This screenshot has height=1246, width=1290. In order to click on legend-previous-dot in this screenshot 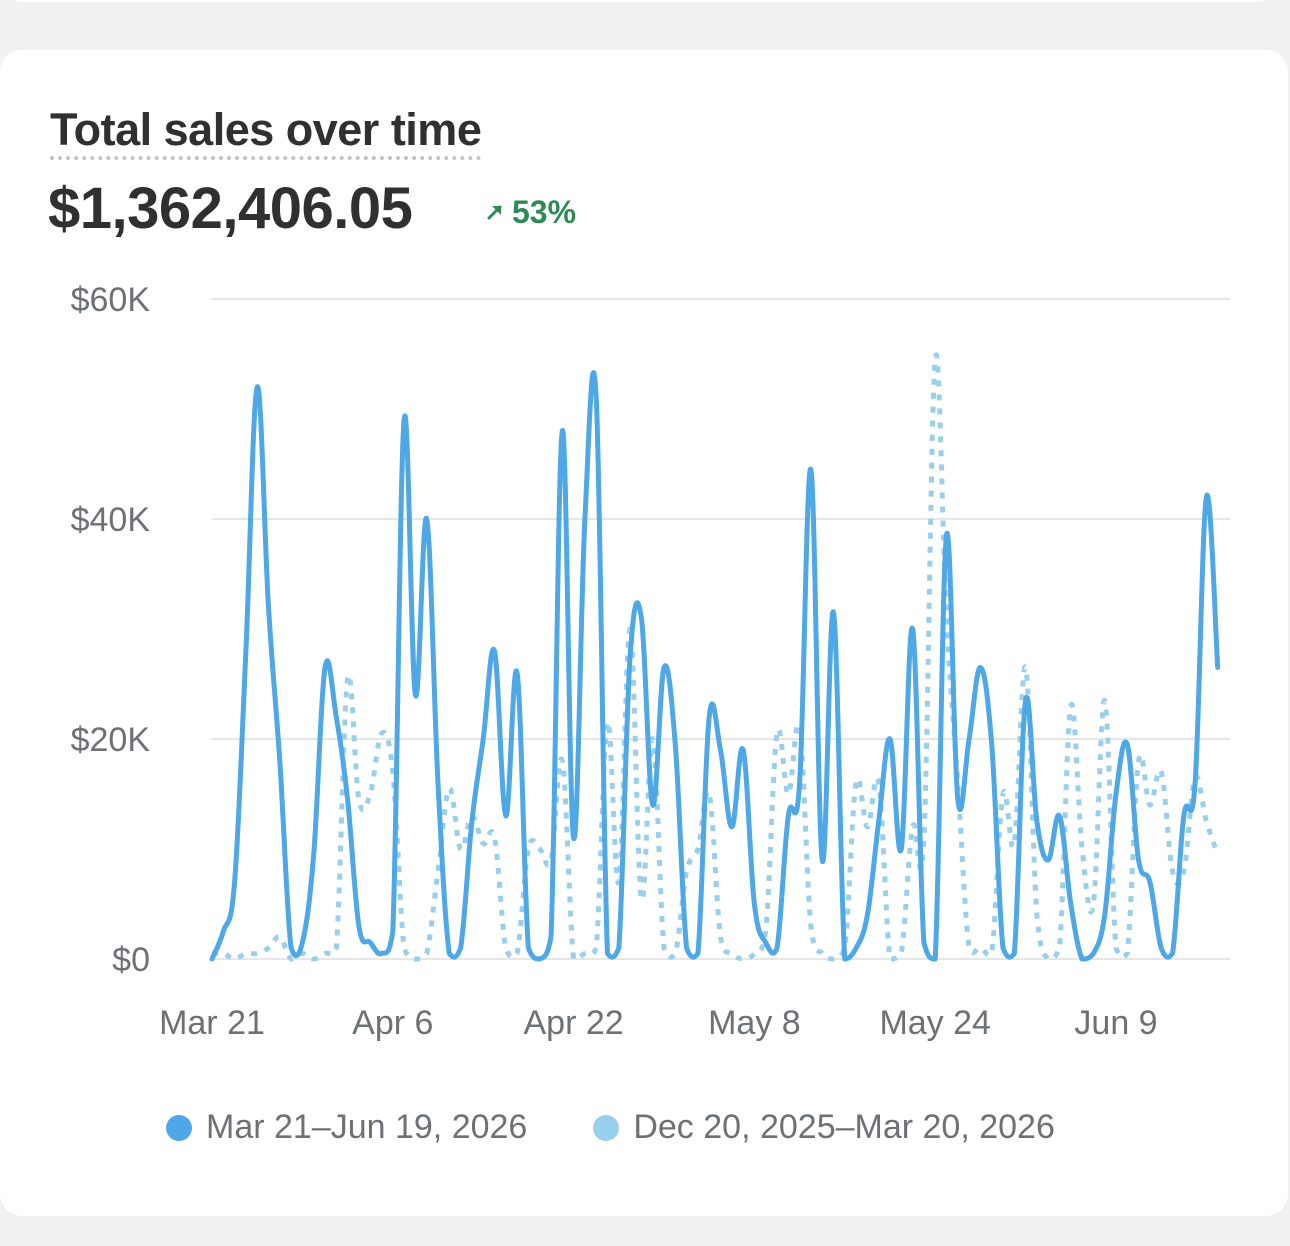, I will do `click(606, 1127)`.